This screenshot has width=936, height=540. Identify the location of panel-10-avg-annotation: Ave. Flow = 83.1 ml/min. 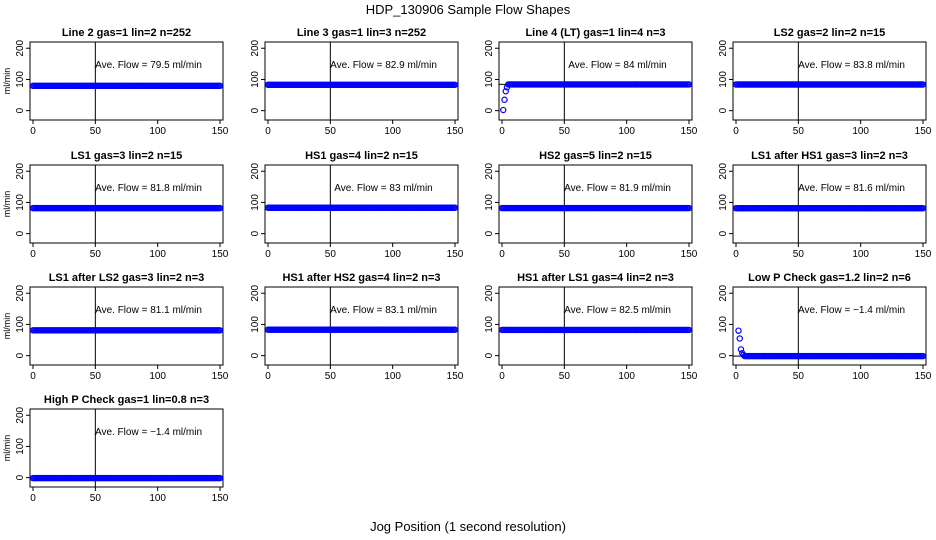
(383, 310).